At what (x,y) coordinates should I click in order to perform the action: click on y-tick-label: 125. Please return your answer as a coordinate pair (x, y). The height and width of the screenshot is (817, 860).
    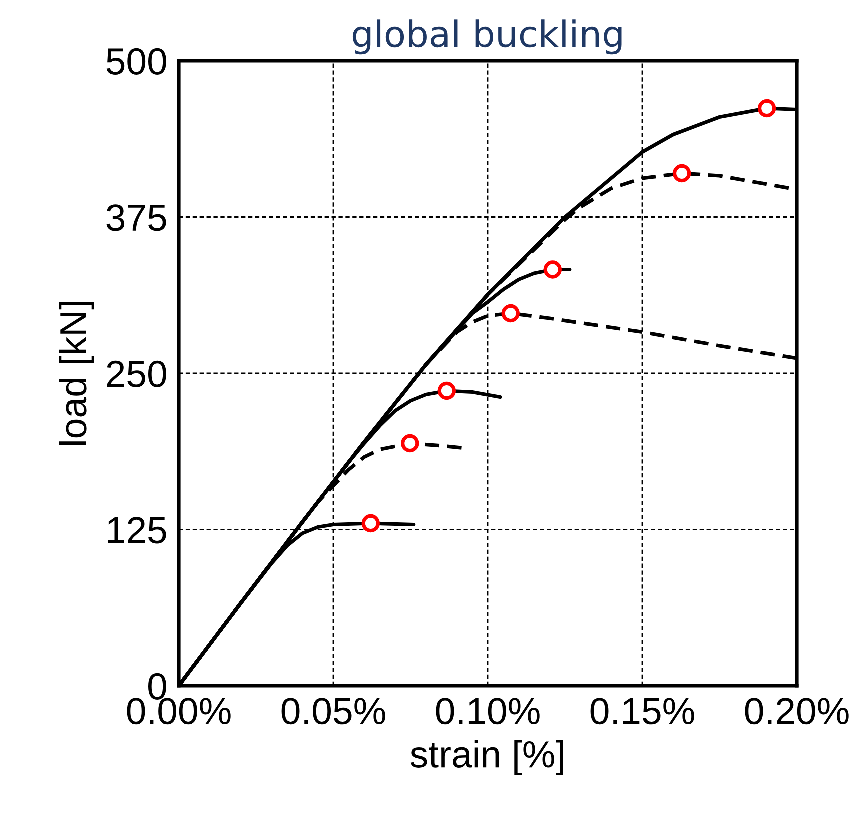
    Looking at the image, I should click on (137, 530).